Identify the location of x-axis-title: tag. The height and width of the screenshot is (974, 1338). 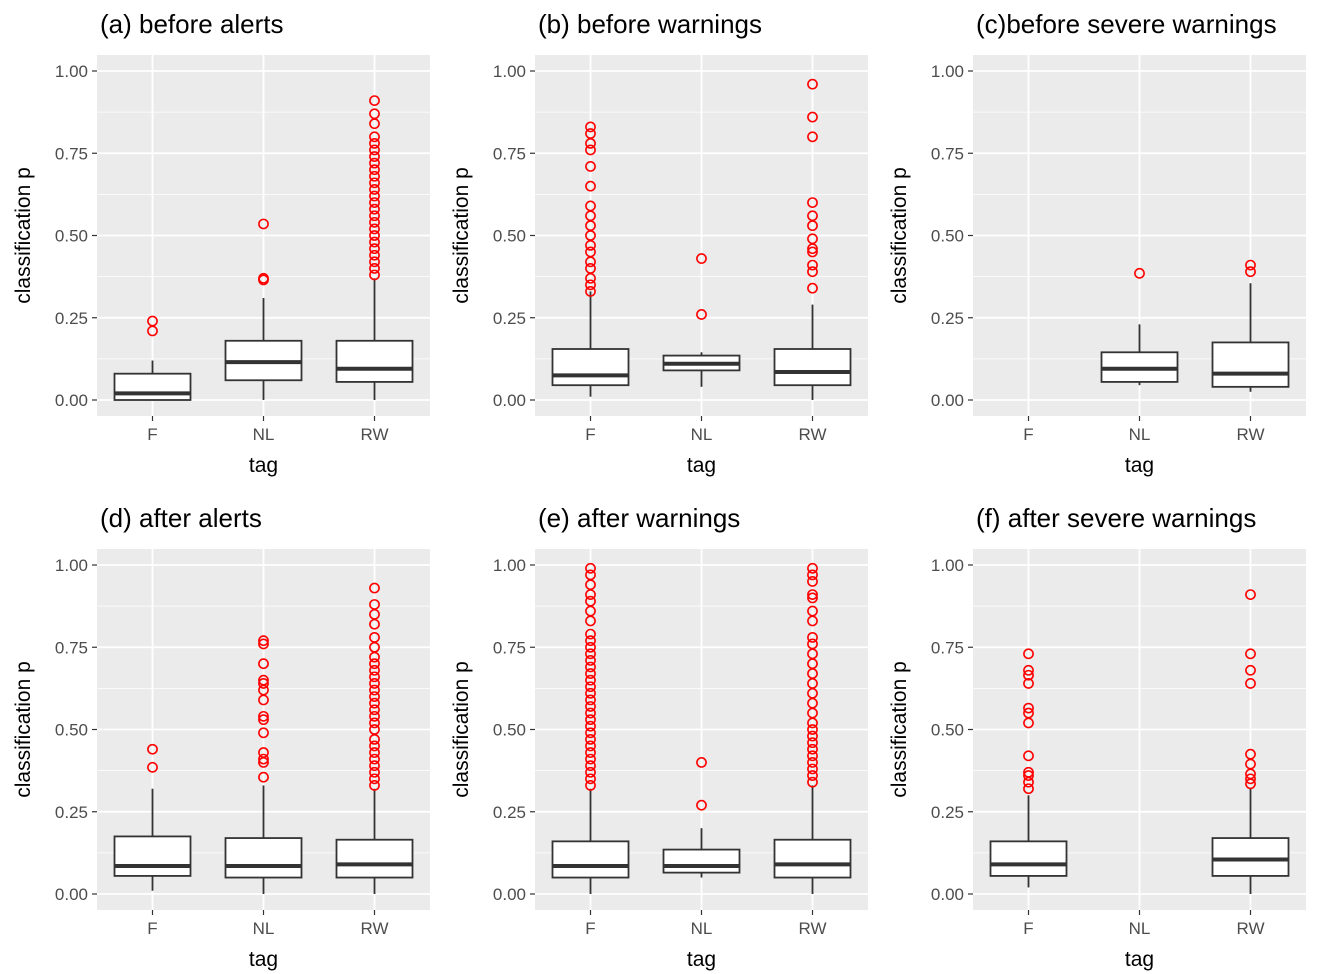
(1139, 959).